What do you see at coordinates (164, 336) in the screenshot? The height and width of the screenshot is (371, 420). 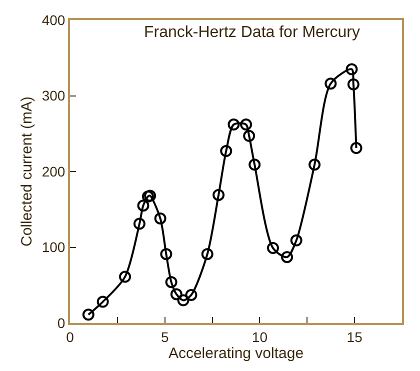 I see `x-tick-label: 5` at bounding box center [164, 336].